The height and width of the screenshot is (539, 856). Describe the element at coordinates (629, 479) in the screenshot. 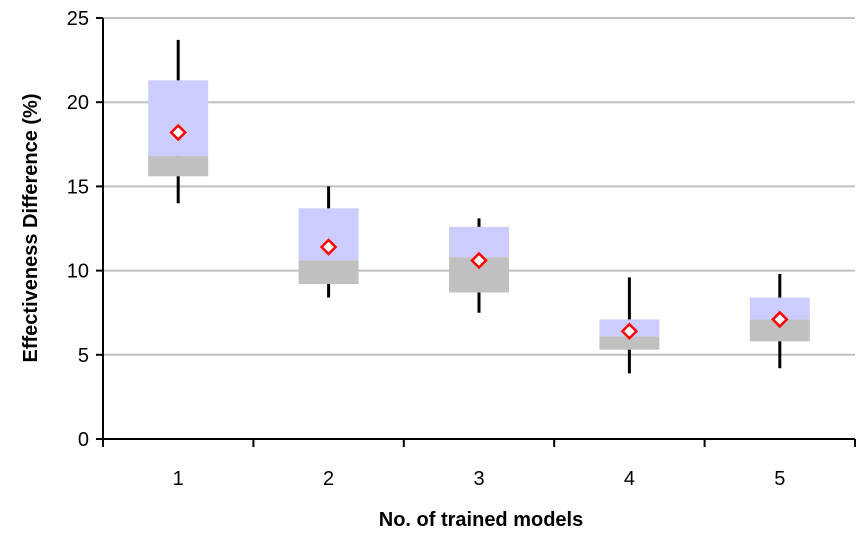

I see `x-tick-label: 4` at that location.